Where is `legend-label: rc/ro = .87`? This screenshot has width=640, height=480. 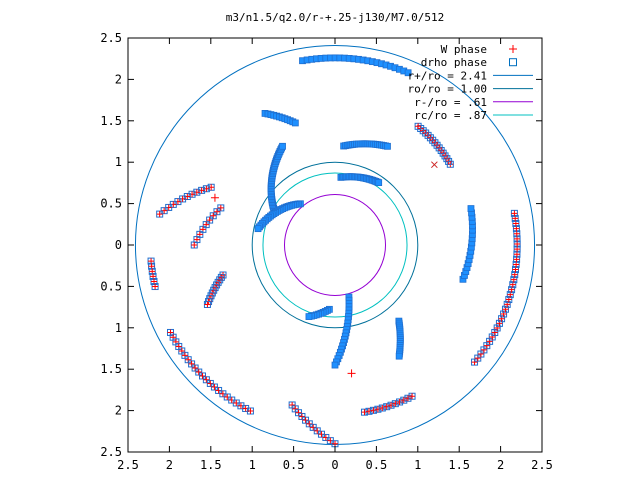
legend-label: rc/ro = .87 is located at coordinates (450, 115).